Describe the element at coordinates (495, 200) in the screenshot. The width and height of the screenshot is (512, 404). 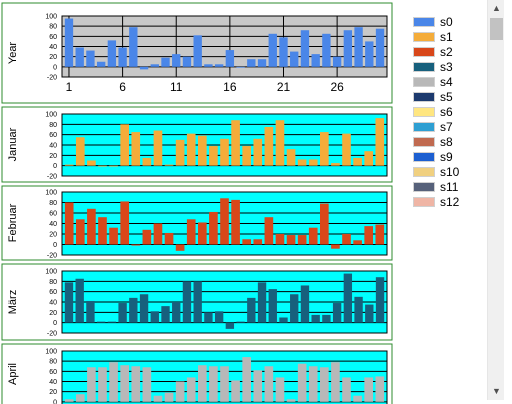
I see `vertical-scrollbar: ▲ ▼` at that location.